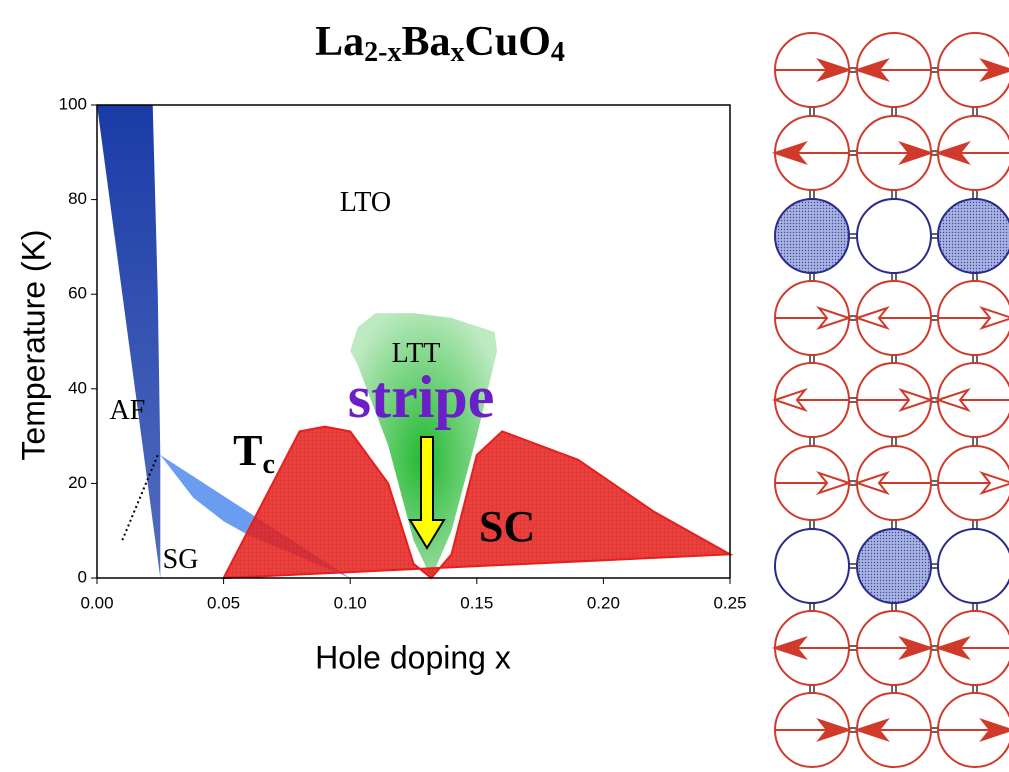 The width and height of the screenshot is (1009, 772). Describe the element at coordinates (77, 482) in the screenshot. I see `y-tick-label: 20` at that location.